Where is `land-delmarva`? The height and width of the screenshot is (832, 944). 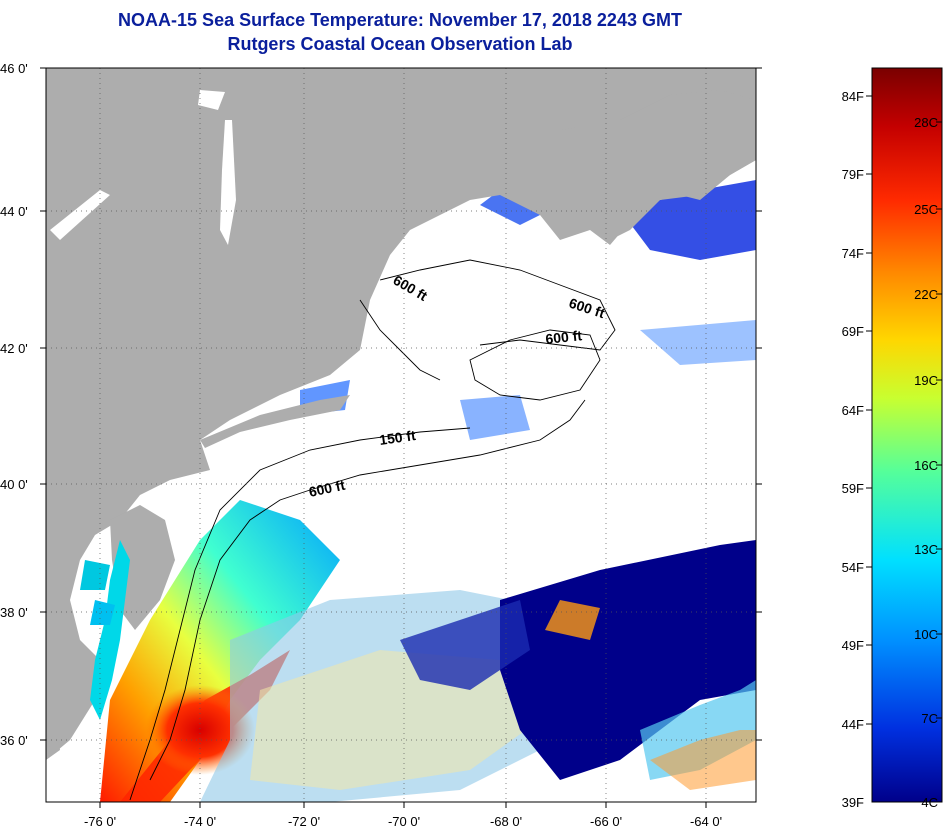
land-delmarva is located at coordinates (142, 567).